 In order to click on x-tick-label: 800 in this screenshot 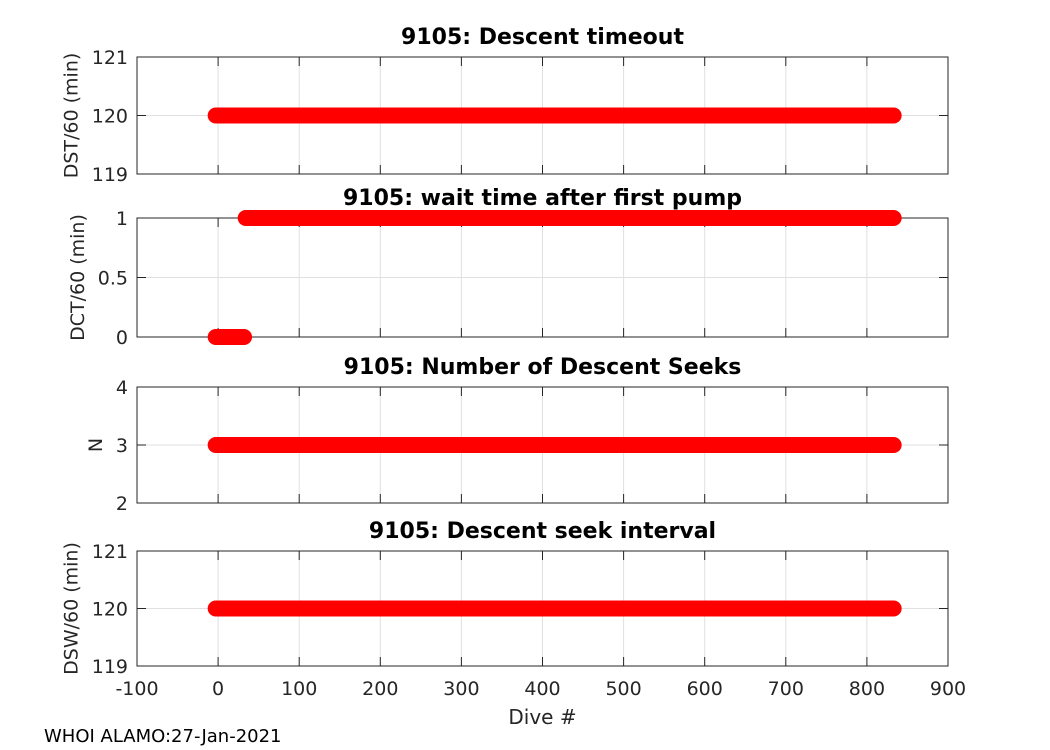, I will do `click(867, 689)`.